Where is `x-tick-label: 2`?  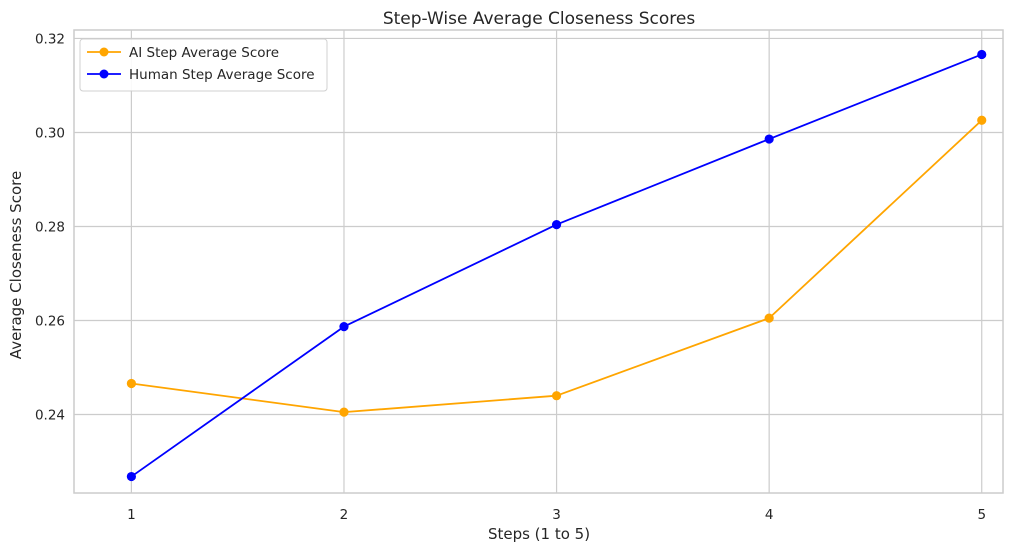
x-tick-label: 2 is located at coordinates (344, 515).